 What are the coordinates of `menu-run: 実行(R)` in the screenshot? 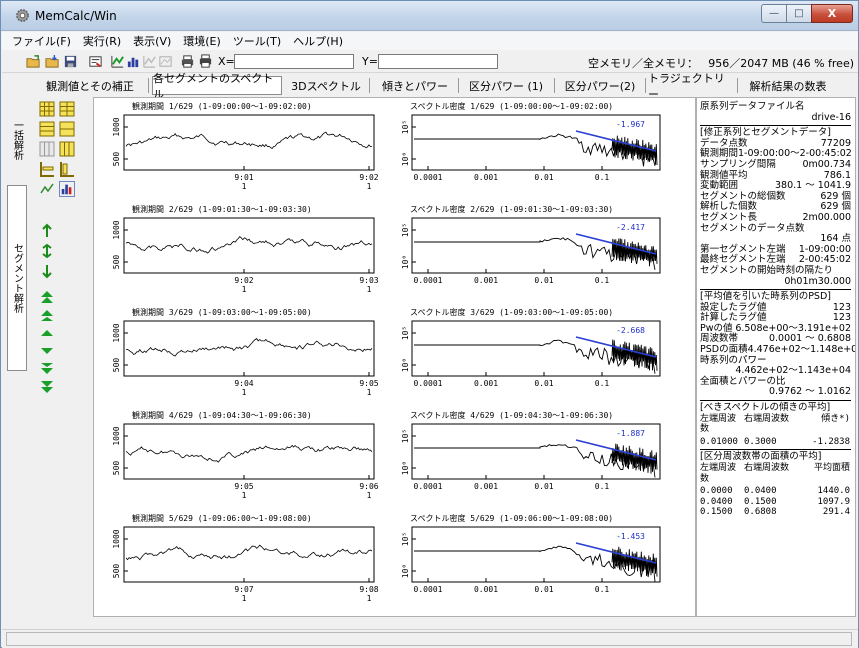 It's located at (102, 41).